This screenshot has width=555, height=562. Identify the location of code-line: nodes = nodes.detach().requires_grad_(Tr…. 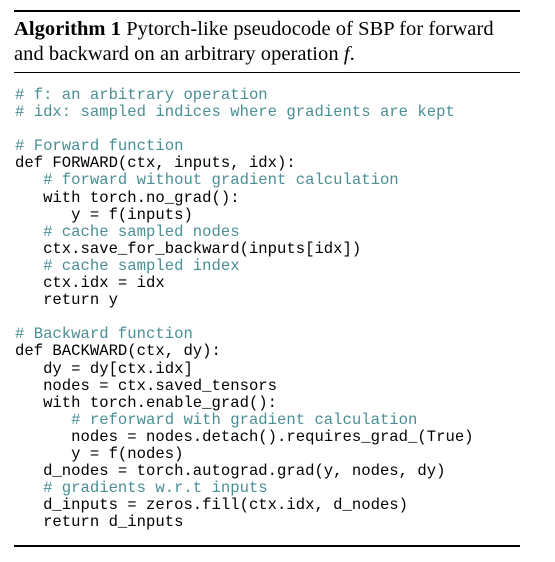
(244, 436).